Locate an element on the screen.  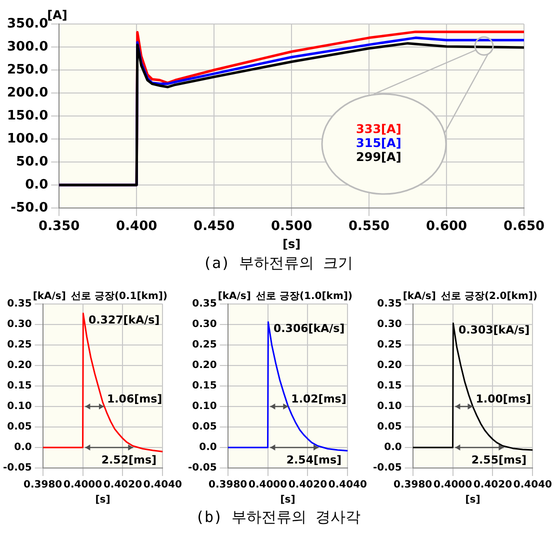
chart-title: 선로 긍장(2.0[km]) is located at coordinates (489, 296).